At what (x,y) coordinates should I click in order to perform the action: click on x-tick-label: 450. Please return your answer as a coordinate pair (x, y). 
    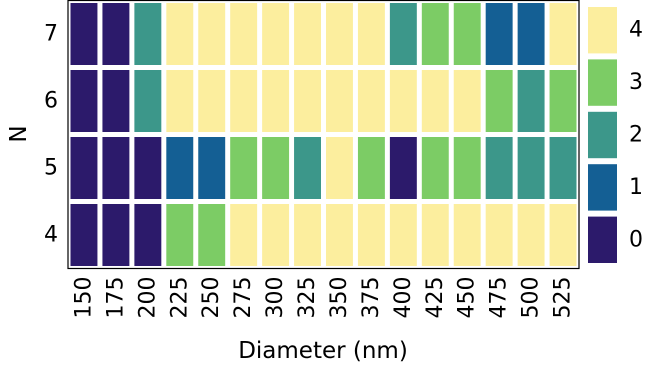
    Looking at the image, I should click on (467, 298).